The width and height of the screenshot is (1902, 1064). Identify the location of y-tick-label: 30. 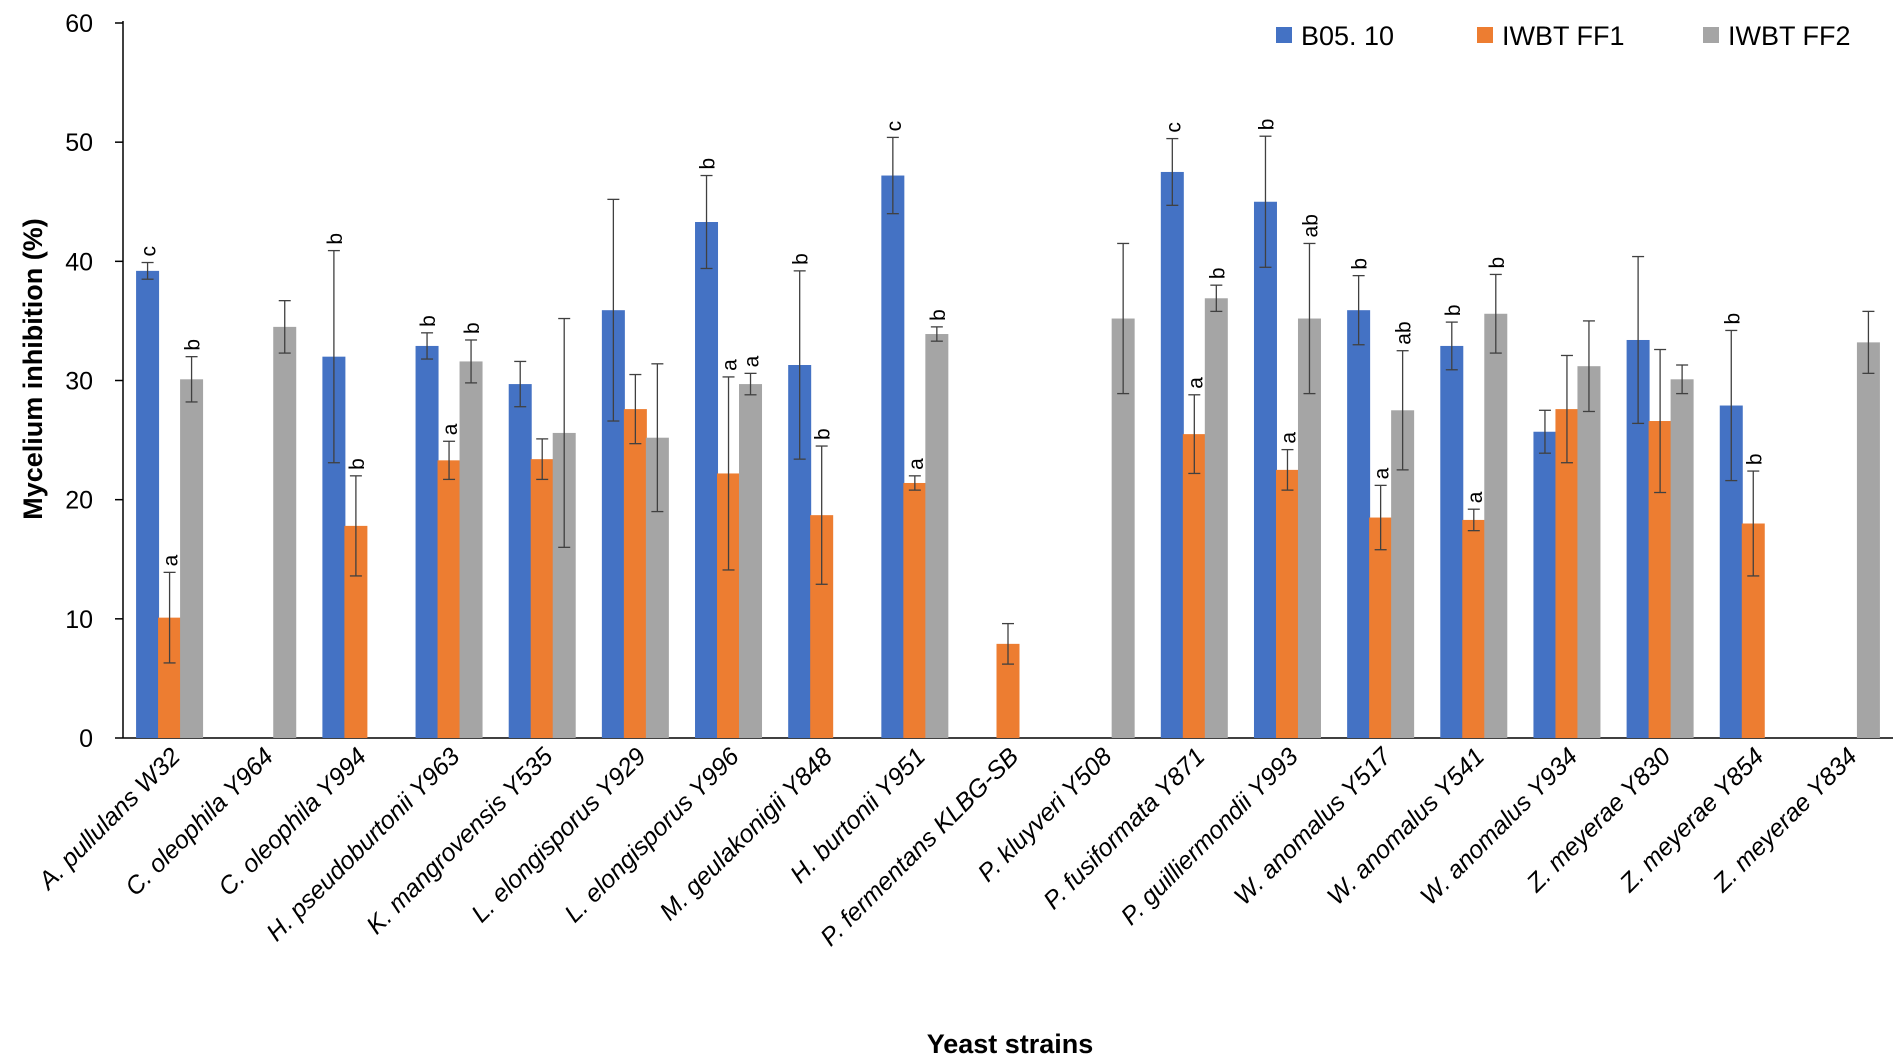
(79, 382).